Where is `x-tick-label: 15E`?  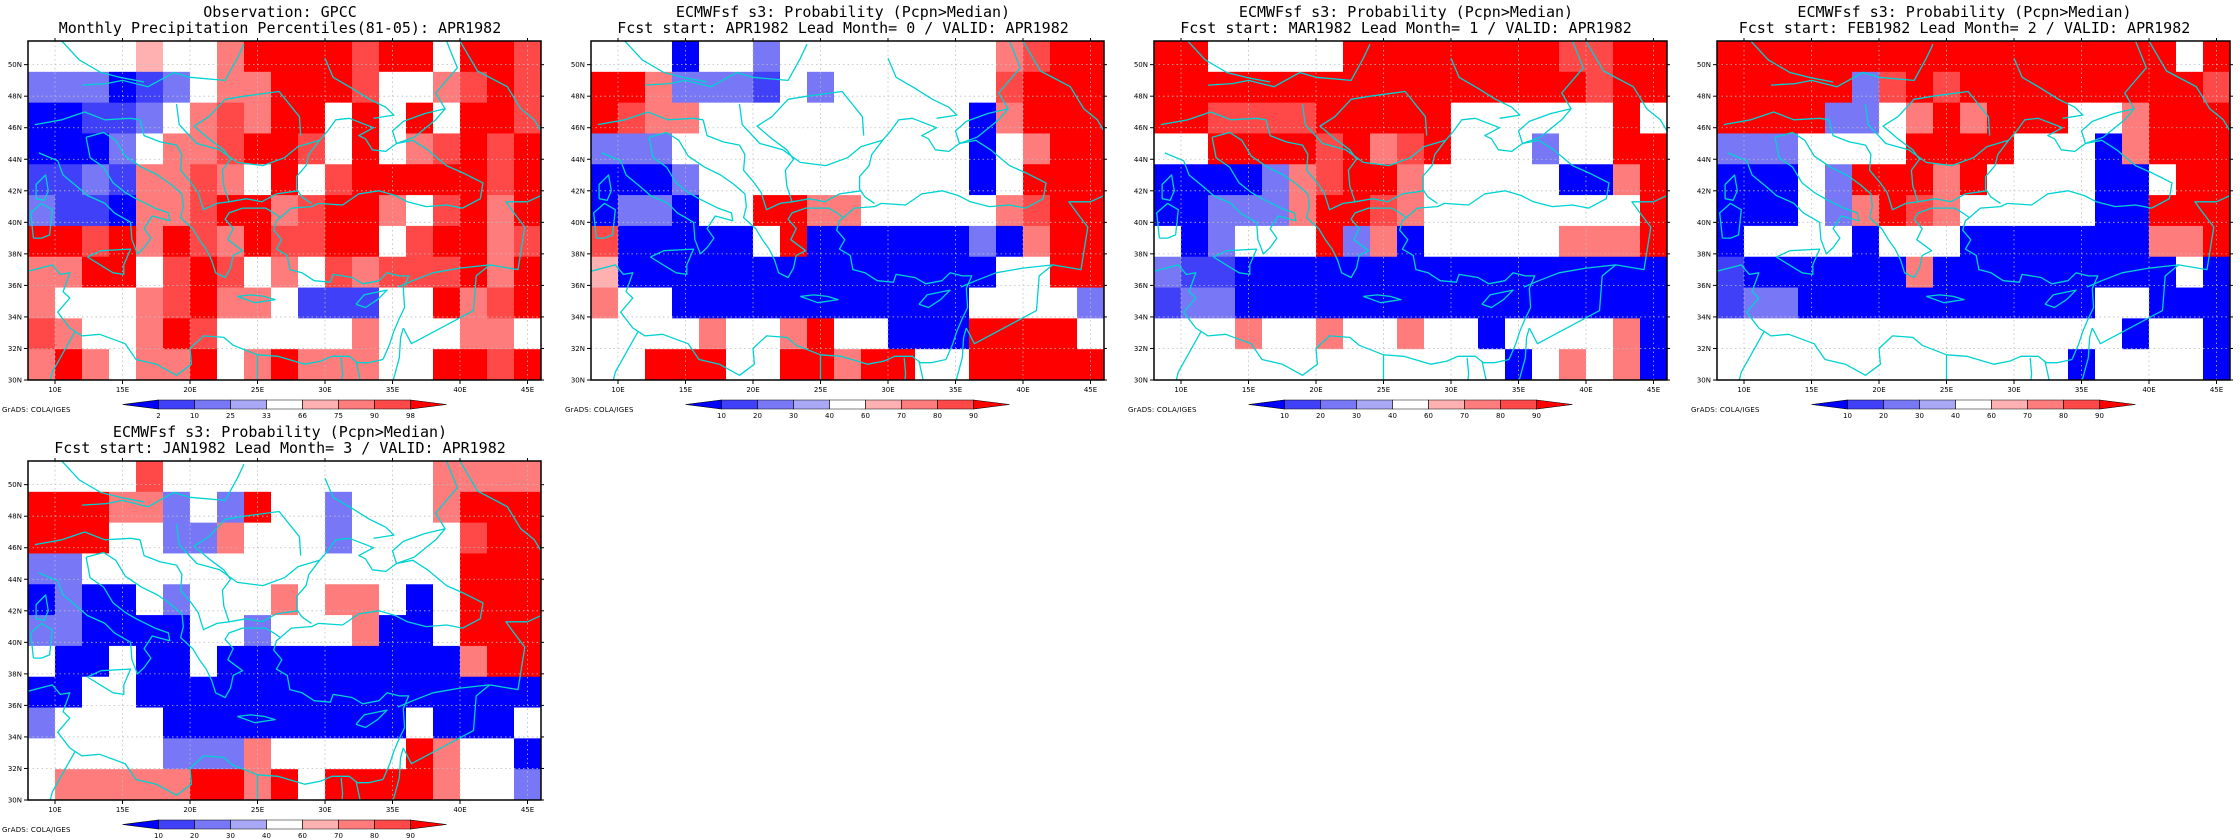
x-tick-label: 15E is located at coordinates (685, 390).